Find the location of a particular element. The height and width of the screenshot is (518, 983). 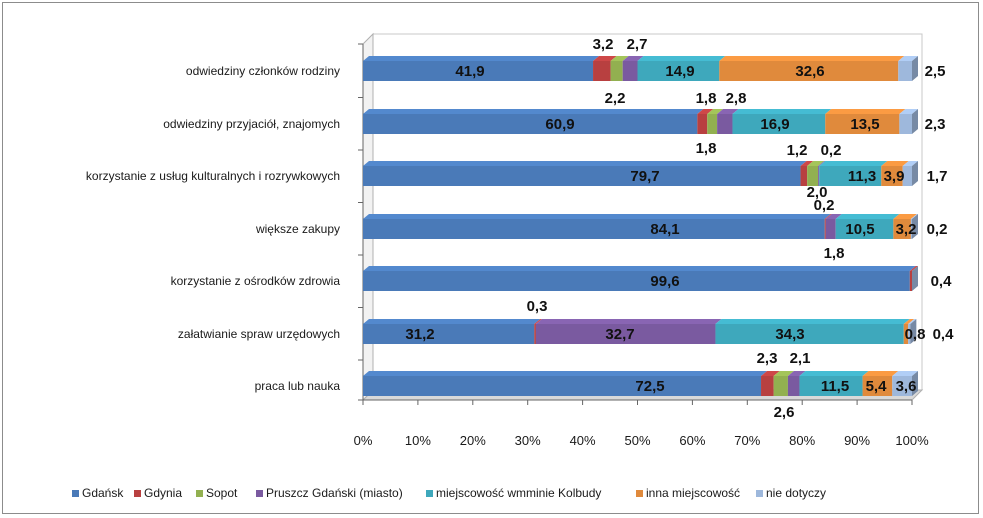

x-tick-label: 40% is located at coordinates (583, 440).